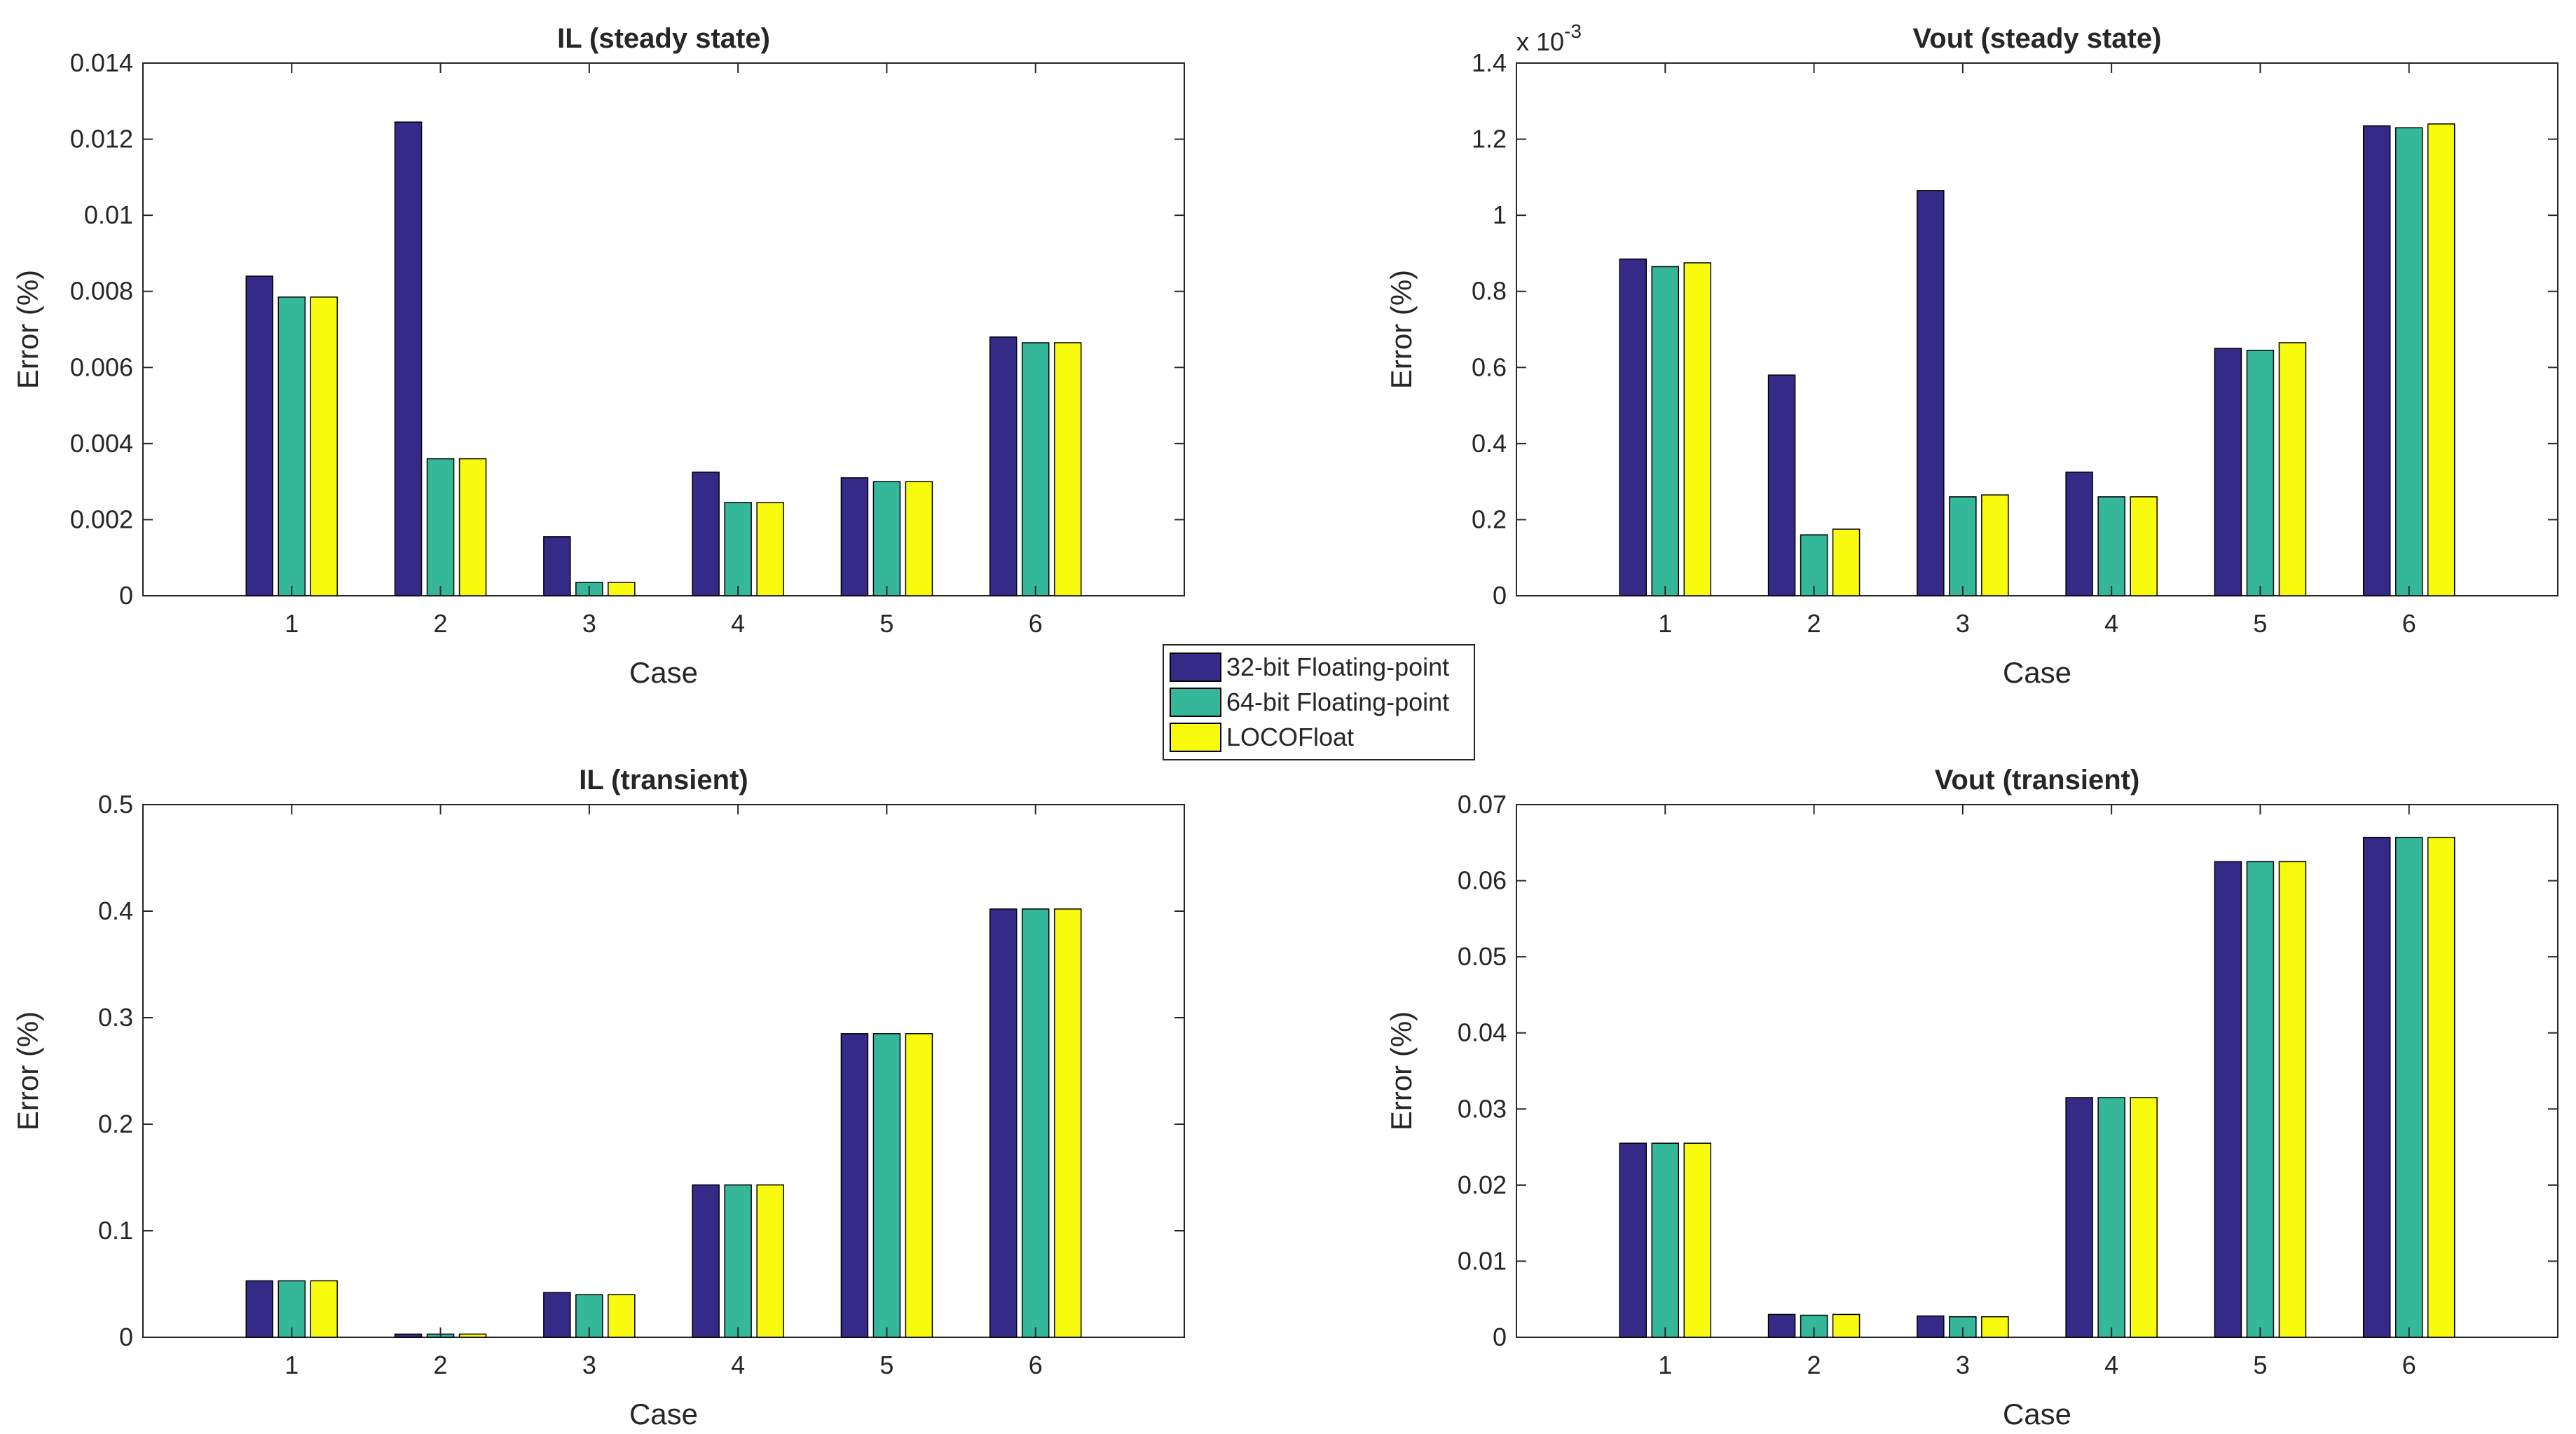 Image resolution: width=2576 pixels, height=1434 pixels. I want to click on legend-swatch-32bit, so click(1196, 667).